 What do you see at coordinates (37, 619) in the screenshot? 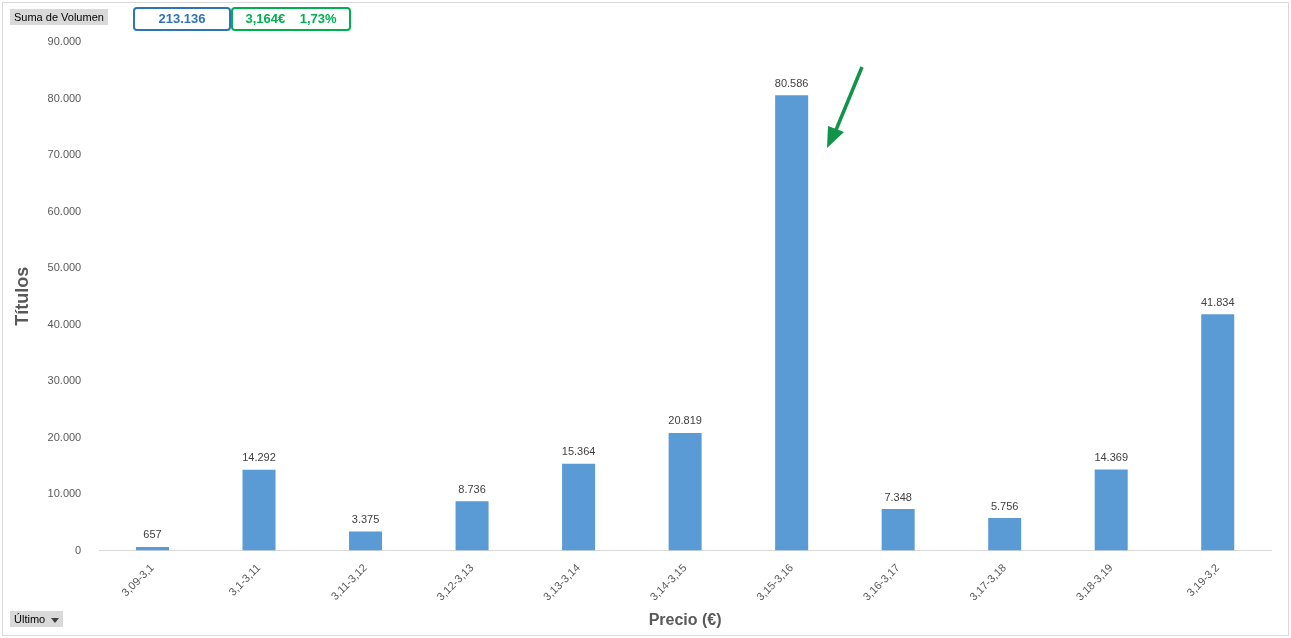
I see `text: Último` at bounding box center [37, 619].